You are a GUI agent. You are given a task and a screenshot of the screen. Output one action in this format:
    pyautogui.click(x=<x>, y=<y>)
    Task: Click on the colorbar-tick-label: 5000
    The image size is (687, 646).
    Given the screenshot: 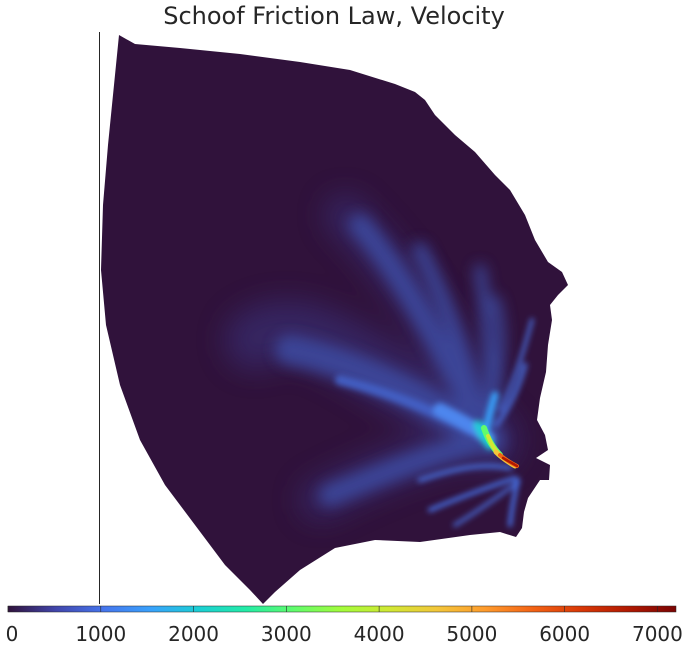 What is the action you would take?
    pyautogui.click(x=471, y=634)
    